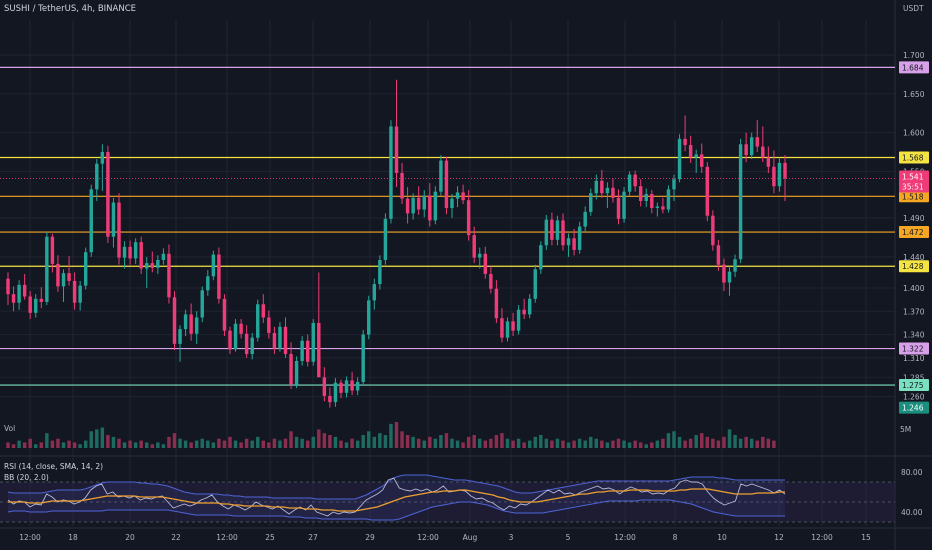 Image resolution: width=932 pixels, height=550 pixels. I want to click on rsi-title: RSI (14, close, SMA, 14, 2), so click(53, 466).